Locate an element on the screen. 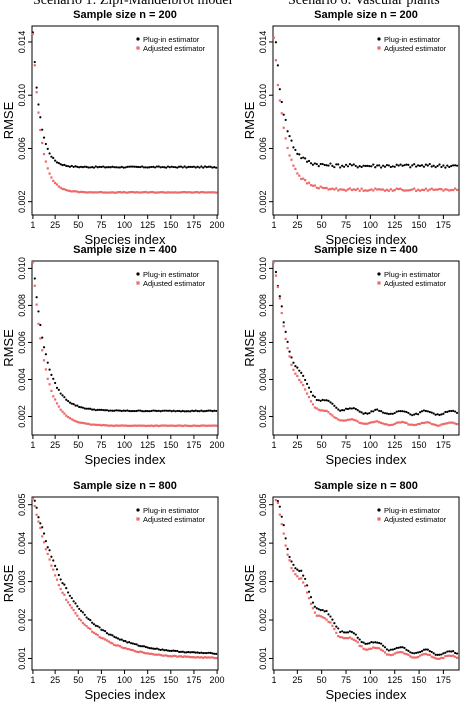 This screenshot has width=474, height=710. y-tick-label: 0.002 is located at coordinates (22, 620).